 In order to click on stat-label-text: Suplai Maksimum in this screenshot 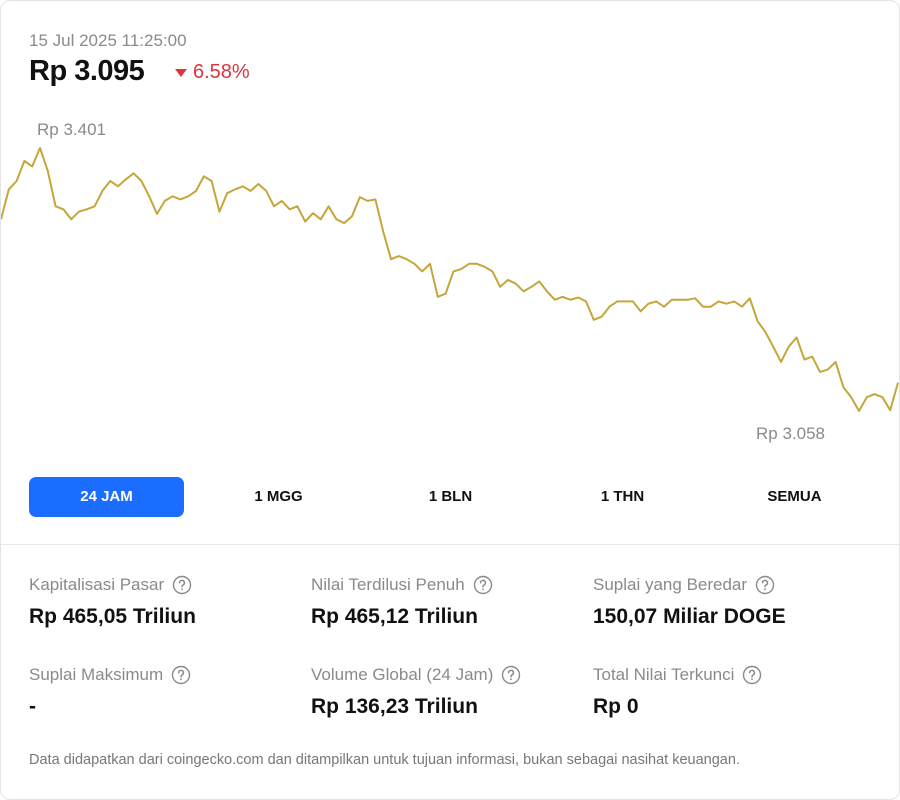, I will do `click(96, 674)`.